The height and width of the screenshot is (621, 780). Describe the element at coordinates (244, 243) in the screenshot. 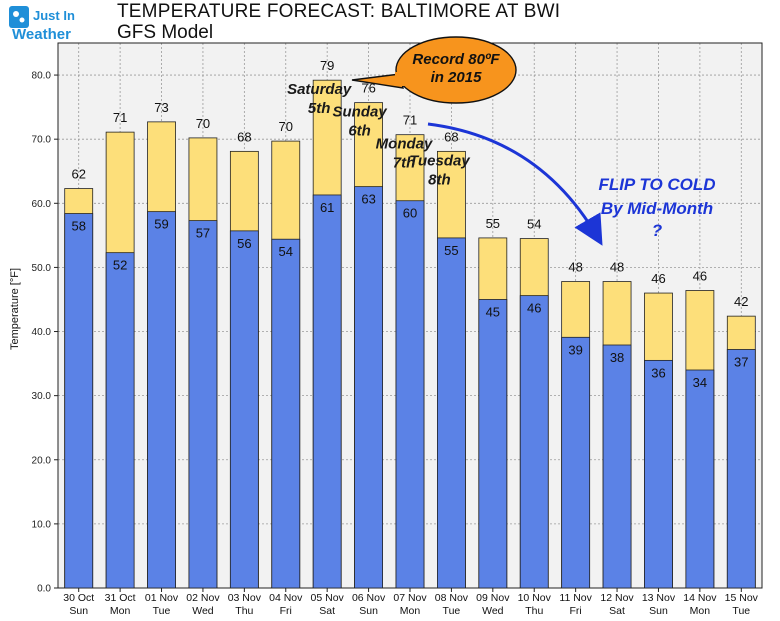

I see `low-value-label: 56` at that location.